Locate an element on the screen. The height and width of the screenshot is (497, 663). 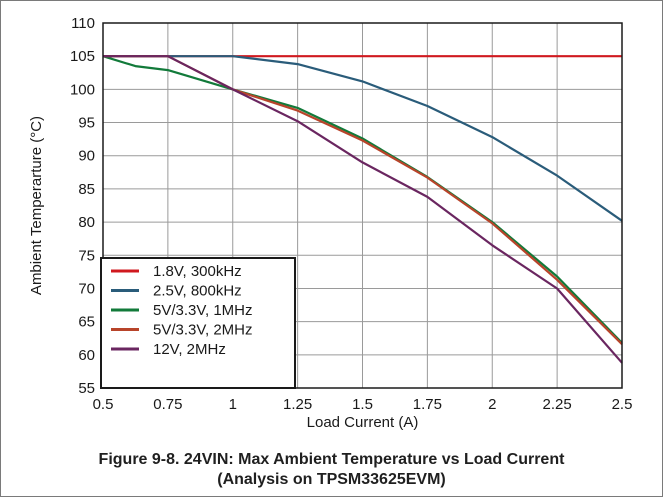
x-tick-label: 1.25 is located at coordinates (297, 404).